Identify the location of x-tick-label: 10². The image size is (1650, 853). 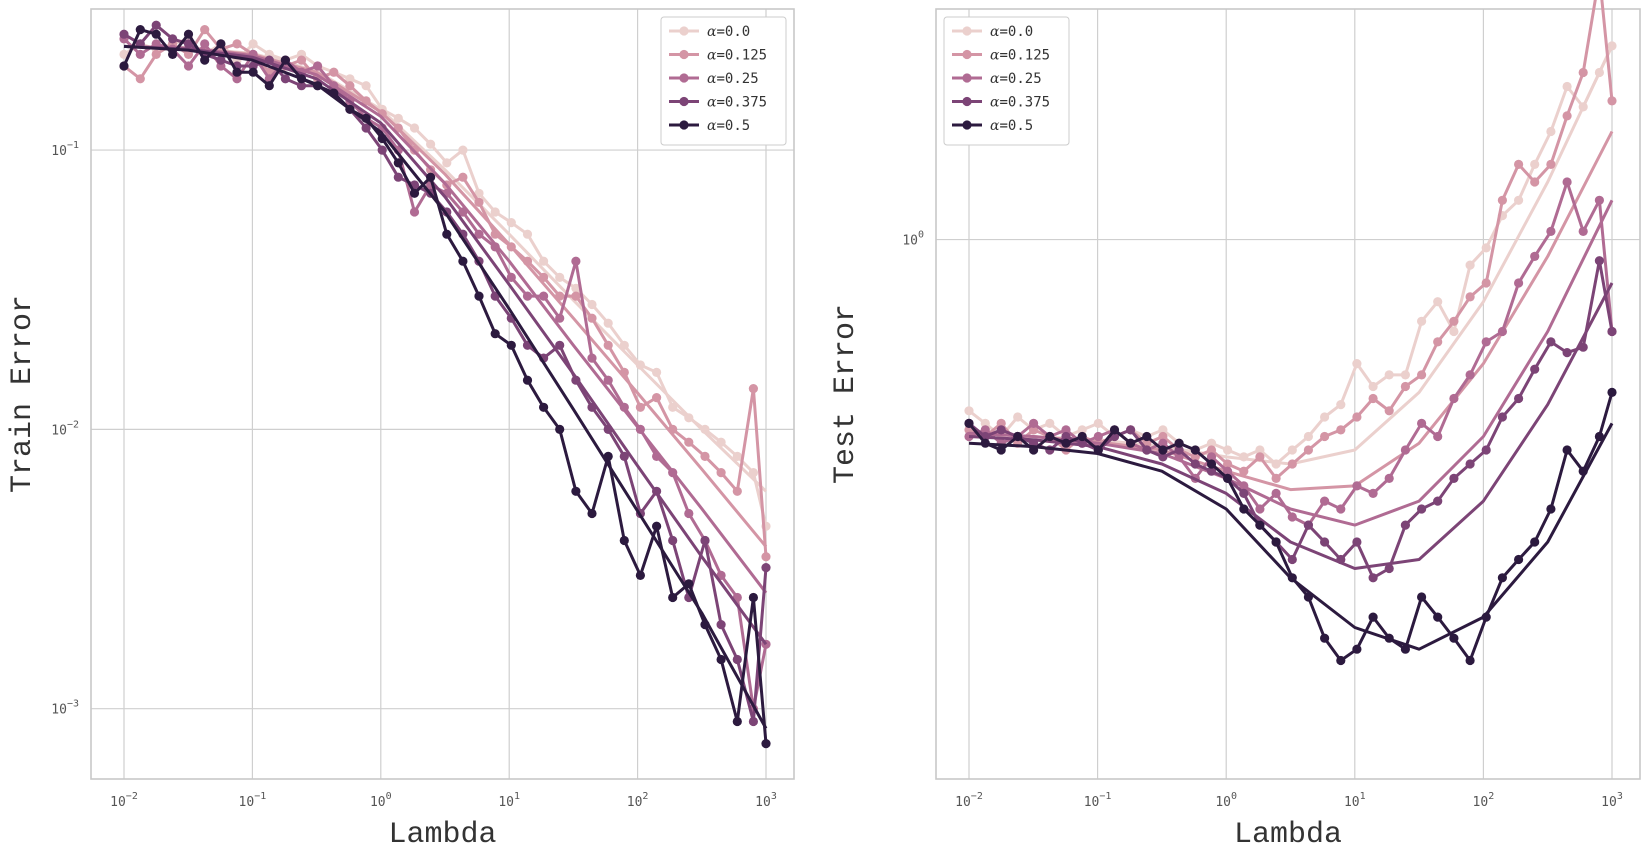
(1484, 800).